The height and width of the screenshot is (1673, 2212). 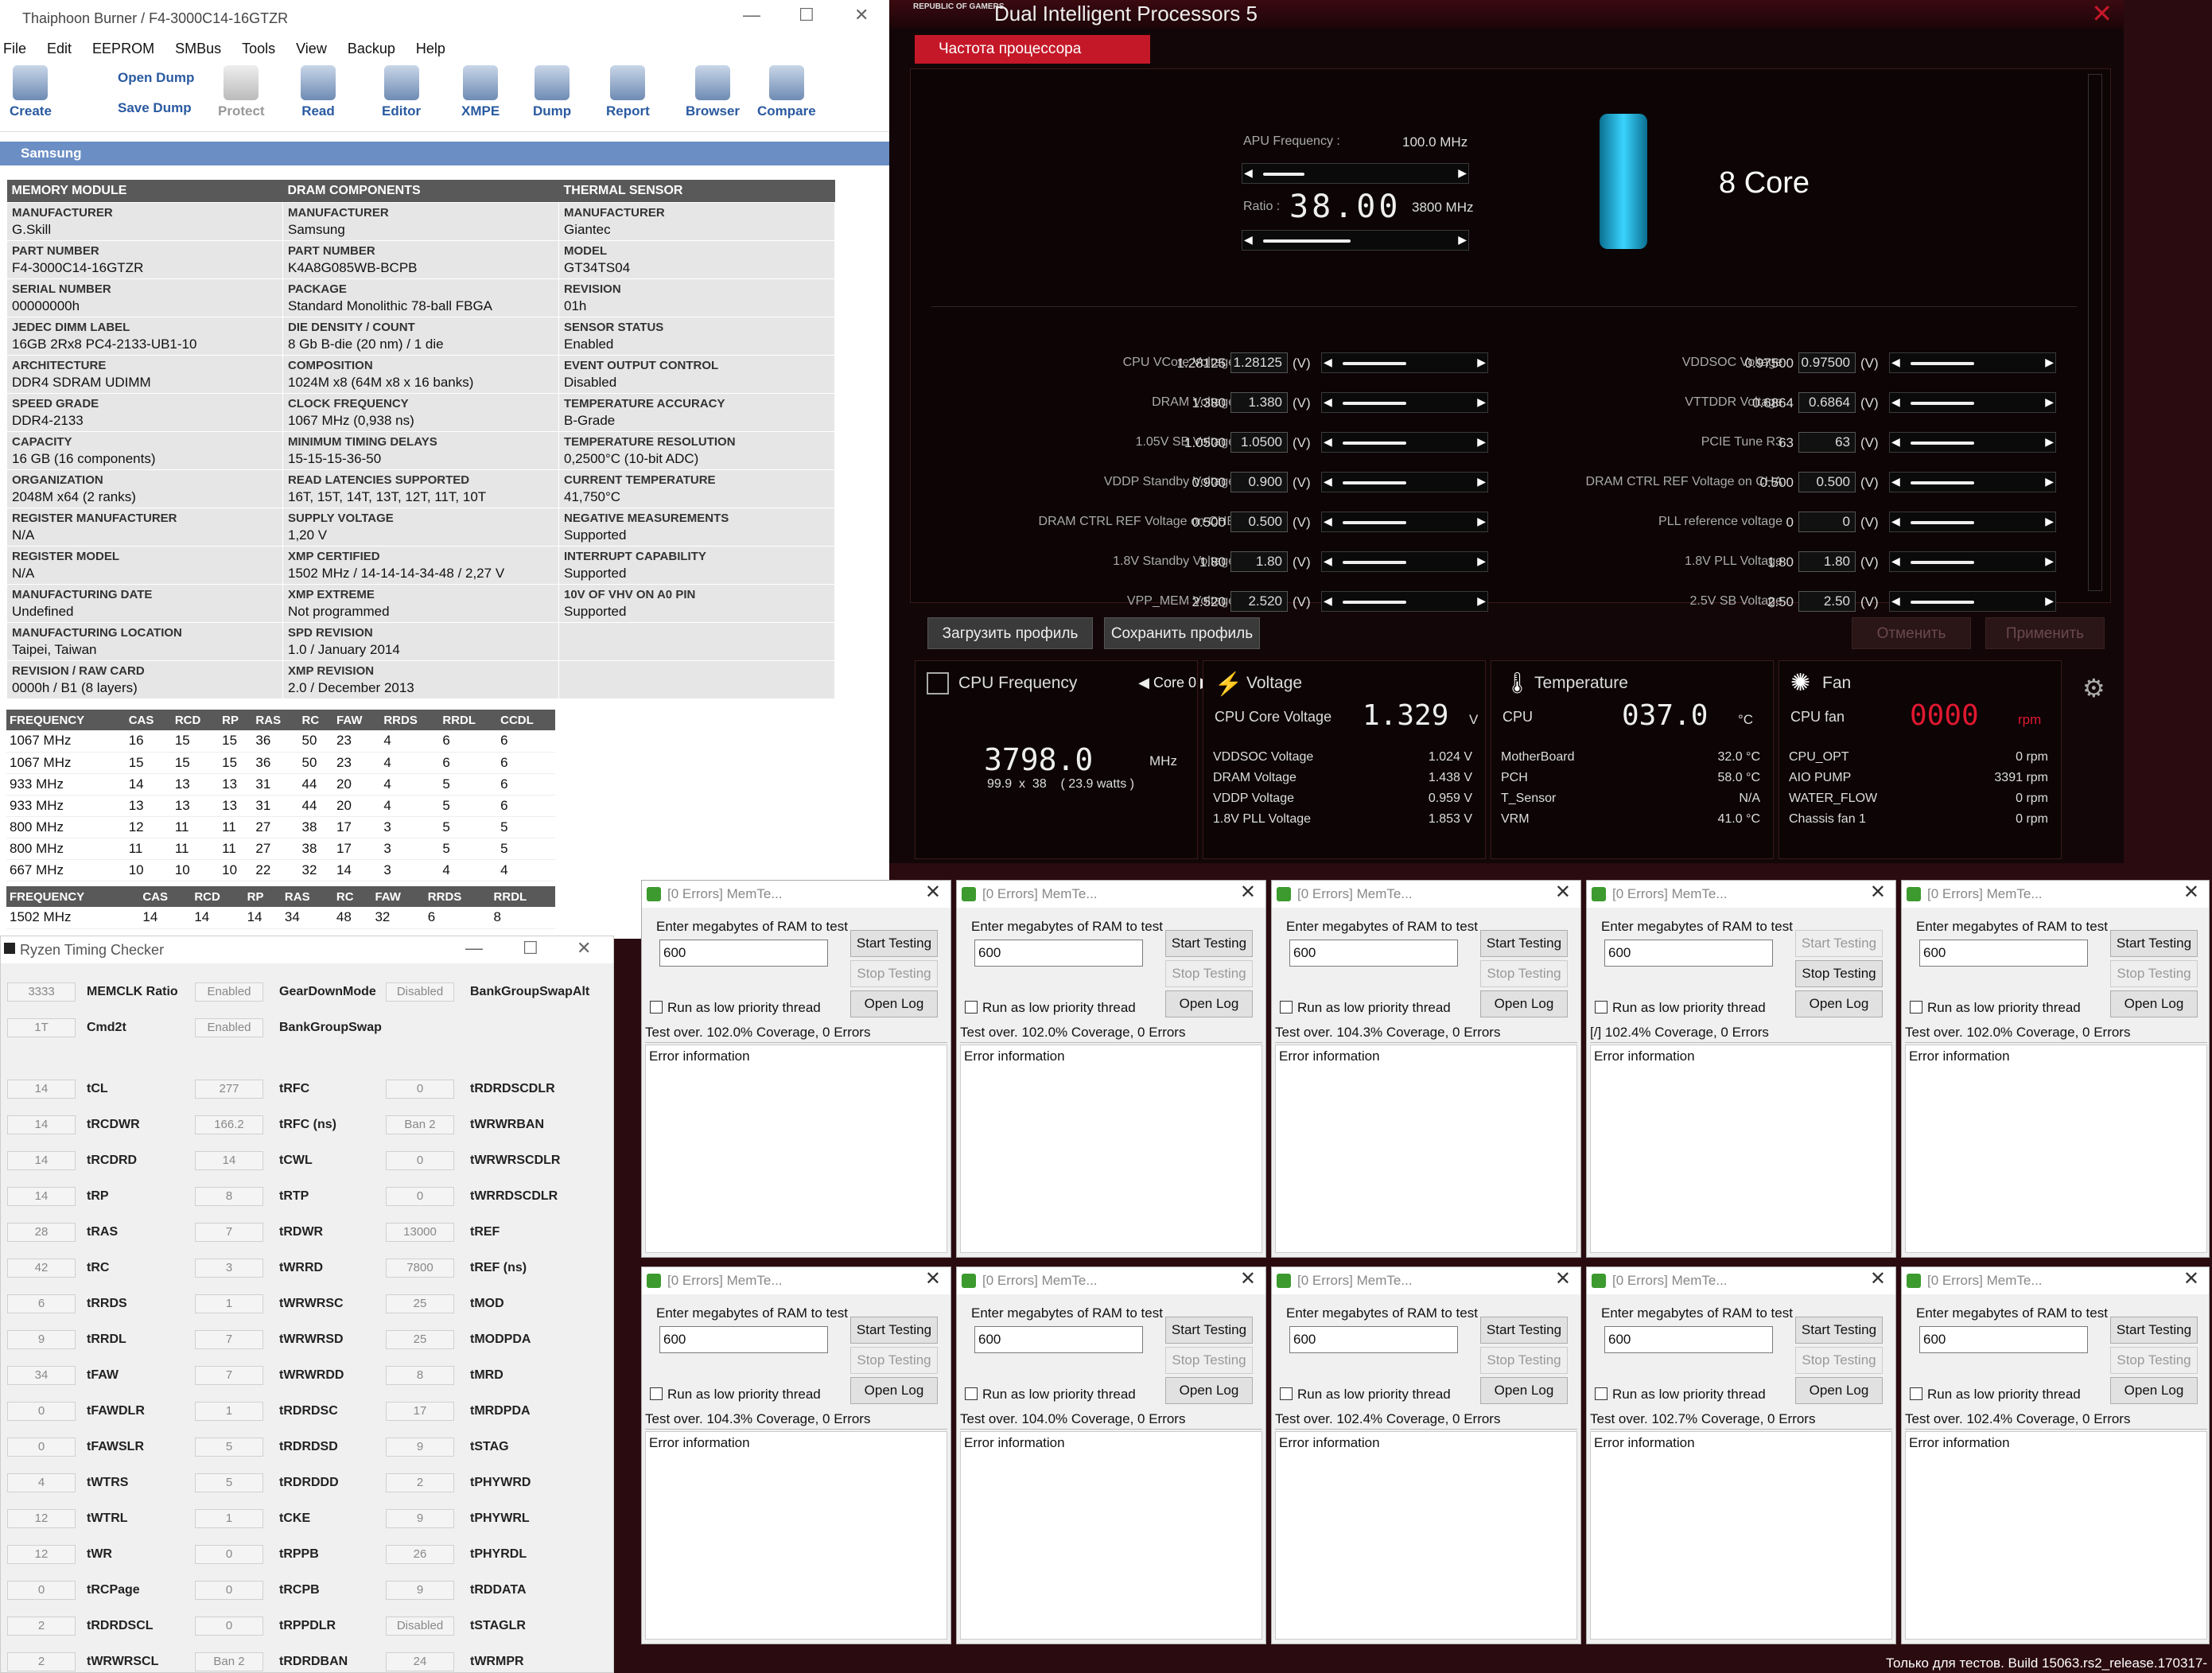 What do you see at coordinates (786, 92) in the screenshot?
I see `compare-button: Compare` at bounding box center [786, 92].